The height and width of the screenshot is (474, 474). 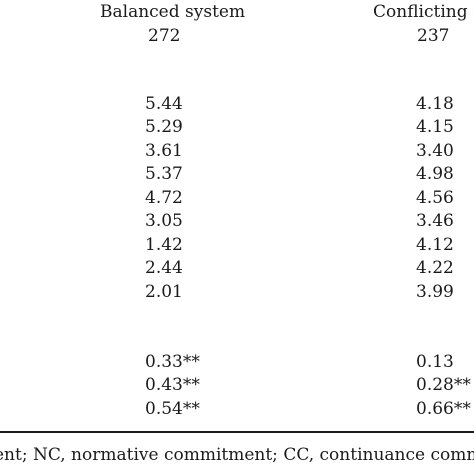 I want to click on cell-conflicting: 0.13, so click(x=435, y=362).